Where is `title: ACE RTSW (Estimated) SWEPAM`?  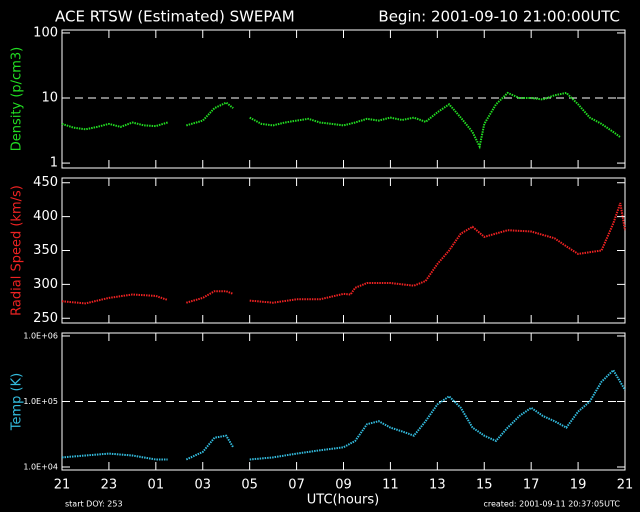 title: ACE RTSW (Estimated) SWEPAM is located at coordinates (175, 17).